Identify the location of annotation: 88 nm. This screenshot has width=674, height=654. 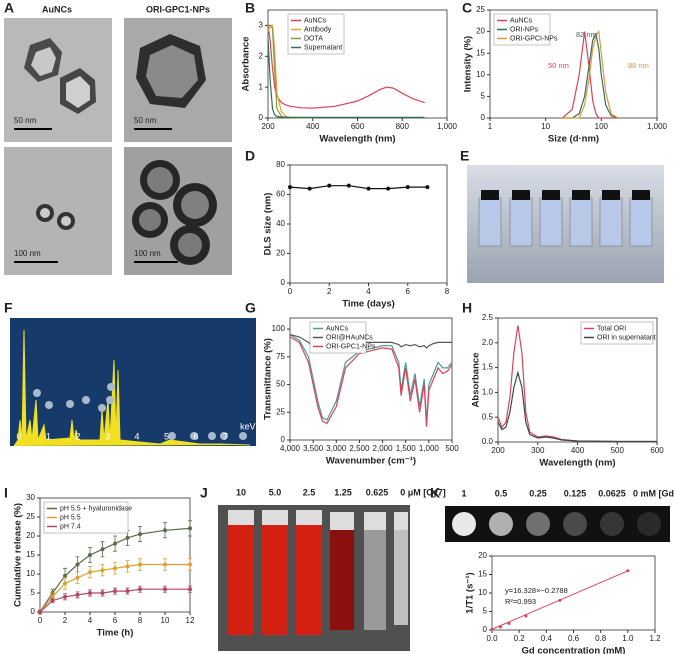
(638, 65).